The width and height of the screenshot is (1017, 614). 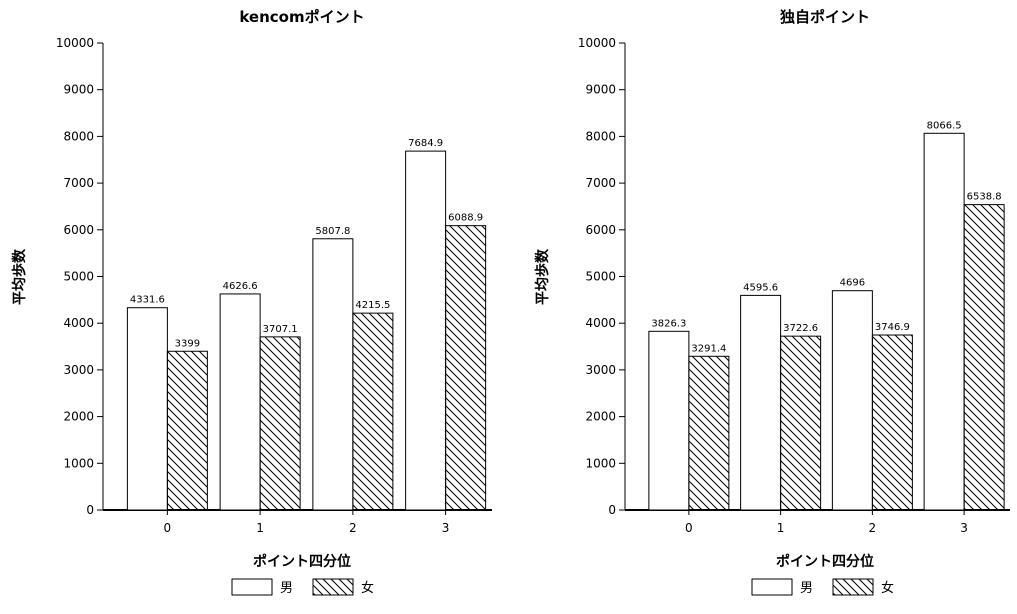 What do you see at coordinates (465, 218) in the screenshot?
I see `data-label: 6088.9` at bounding box center [465, 218].